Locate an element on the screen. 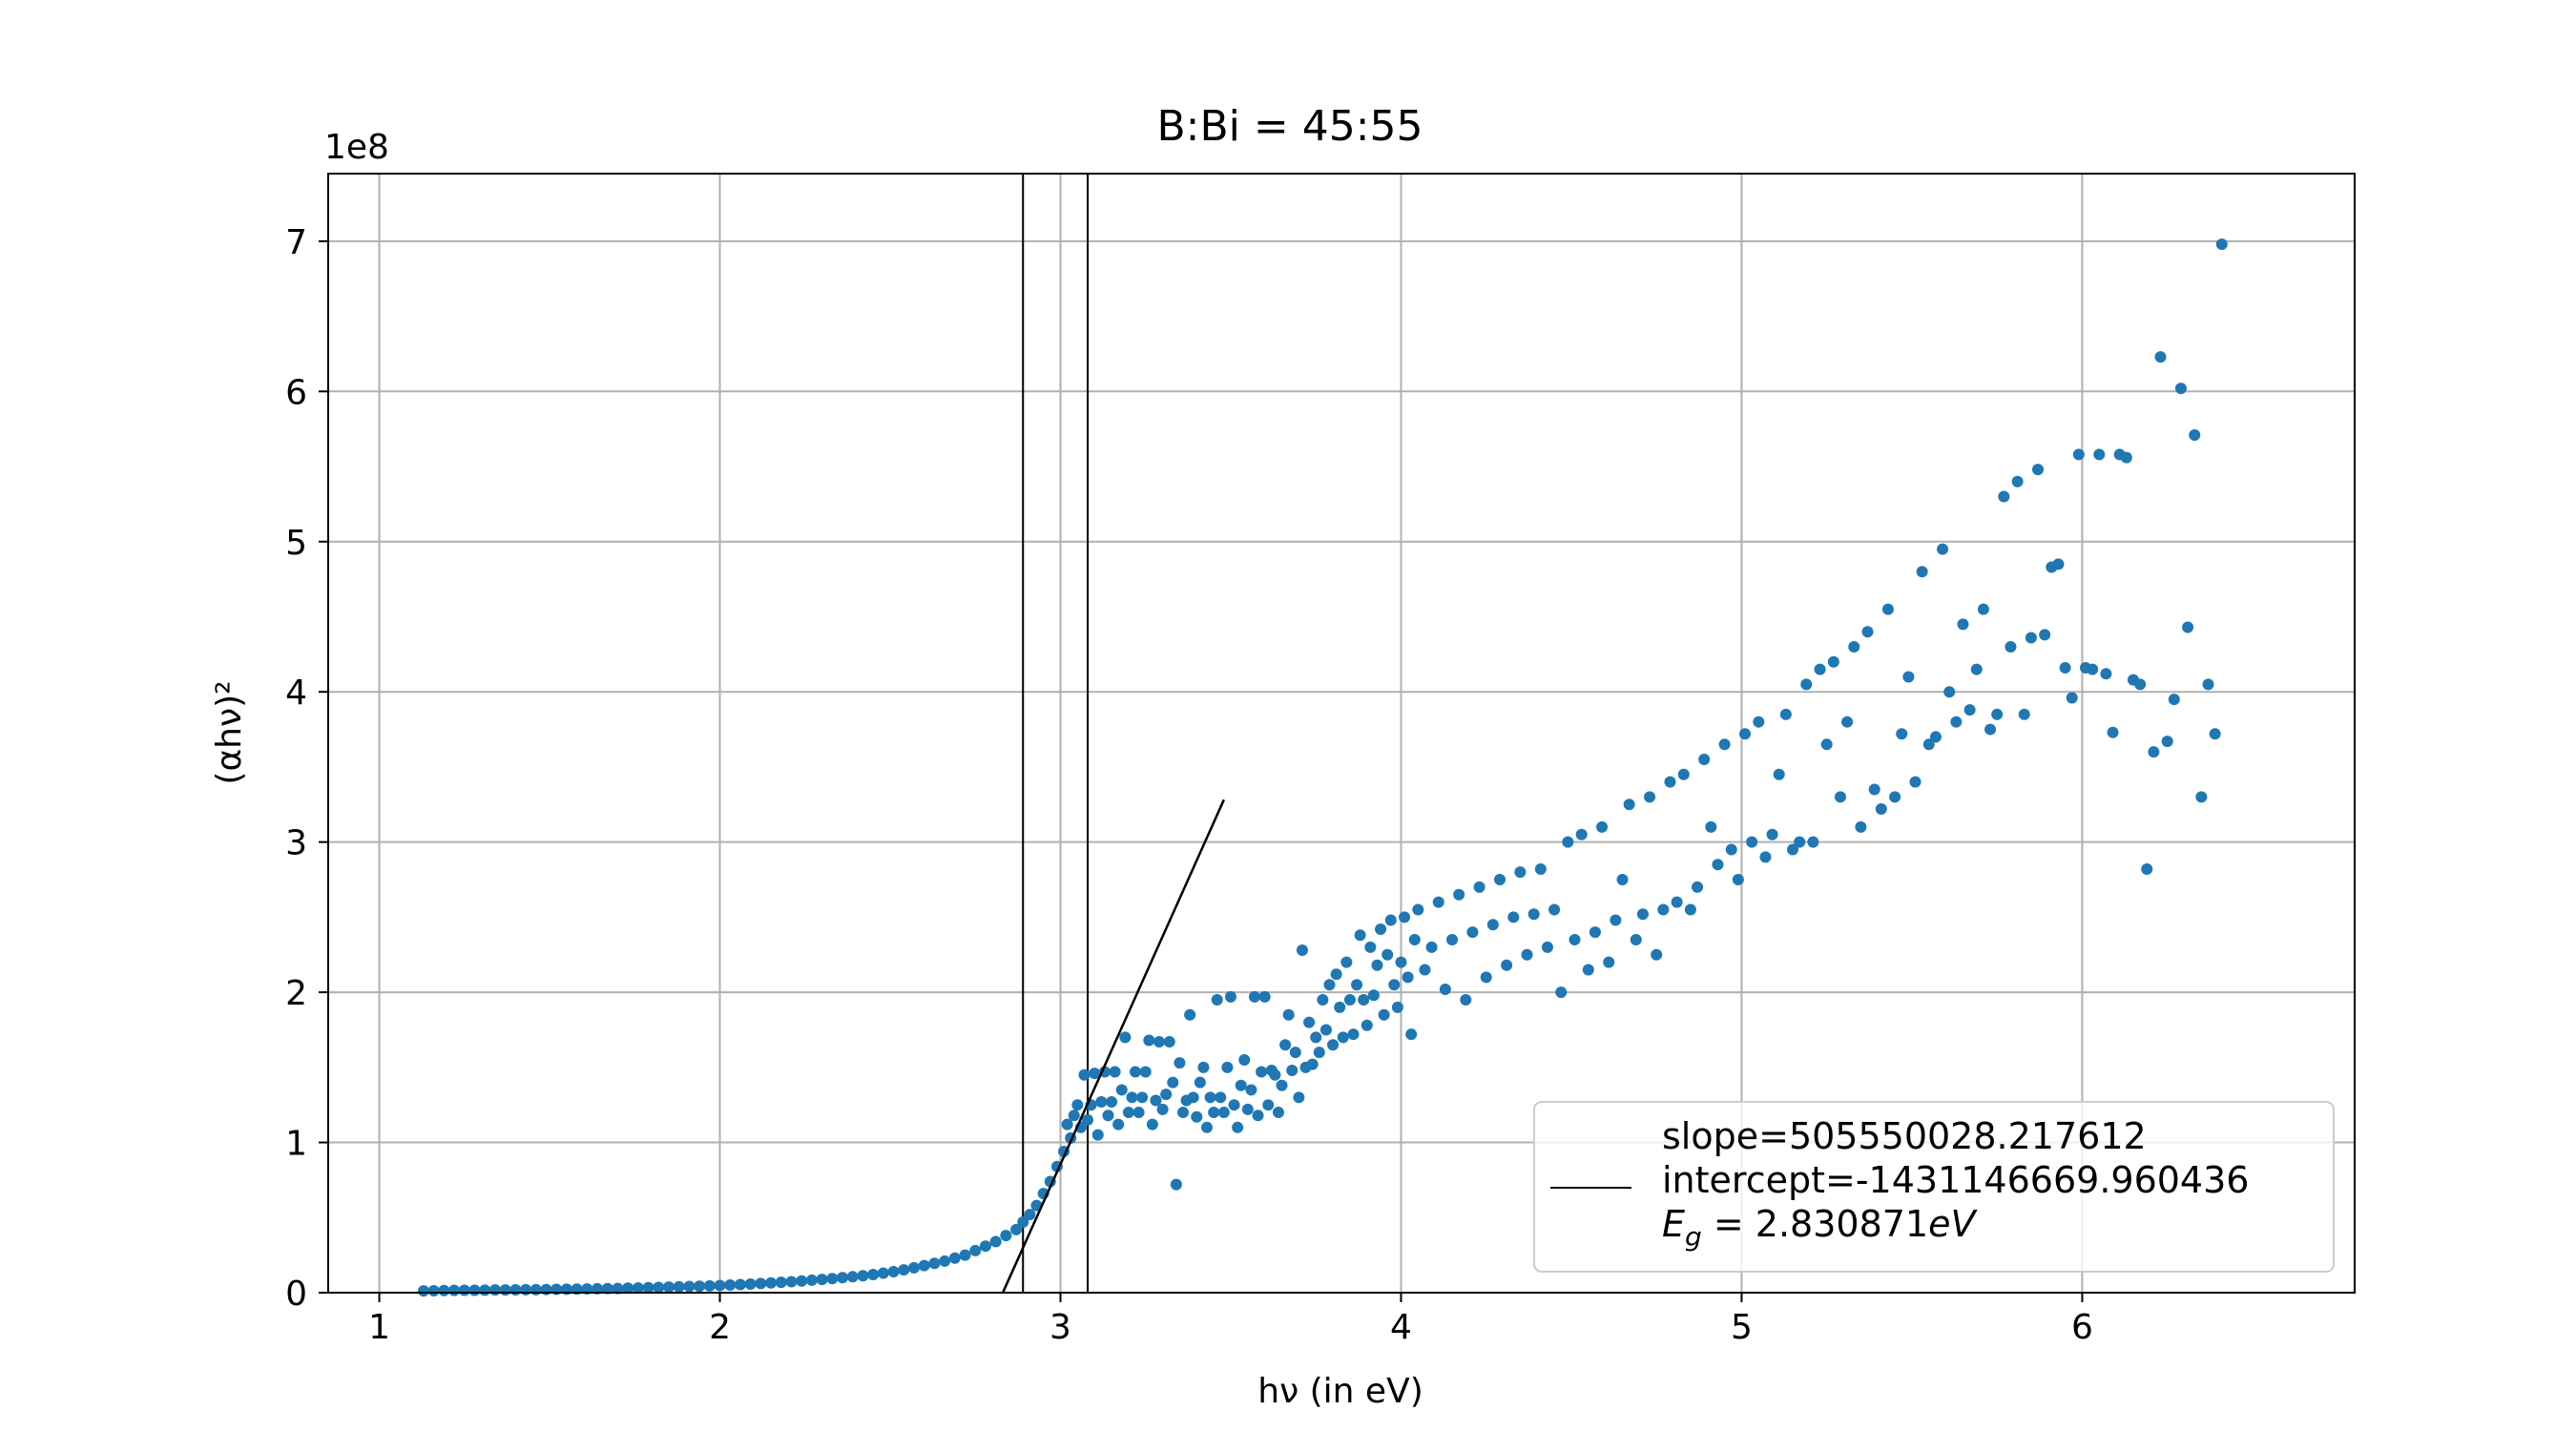 This screenshot has height=1431, width=2576. legend-box is located at coordinates (1934, 1187).